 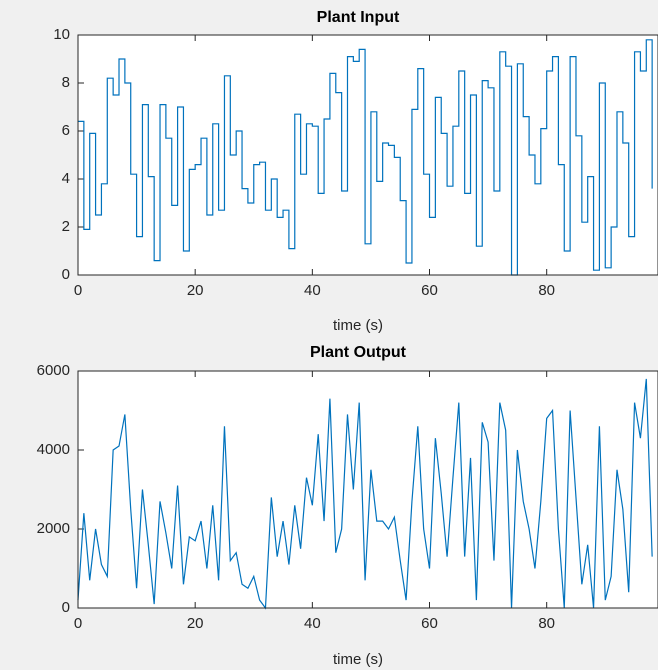 What do you see at coordinates (358, 17) in the screenshot?
I see `chart-title: Plant Input` at bounding box center [358, 17].